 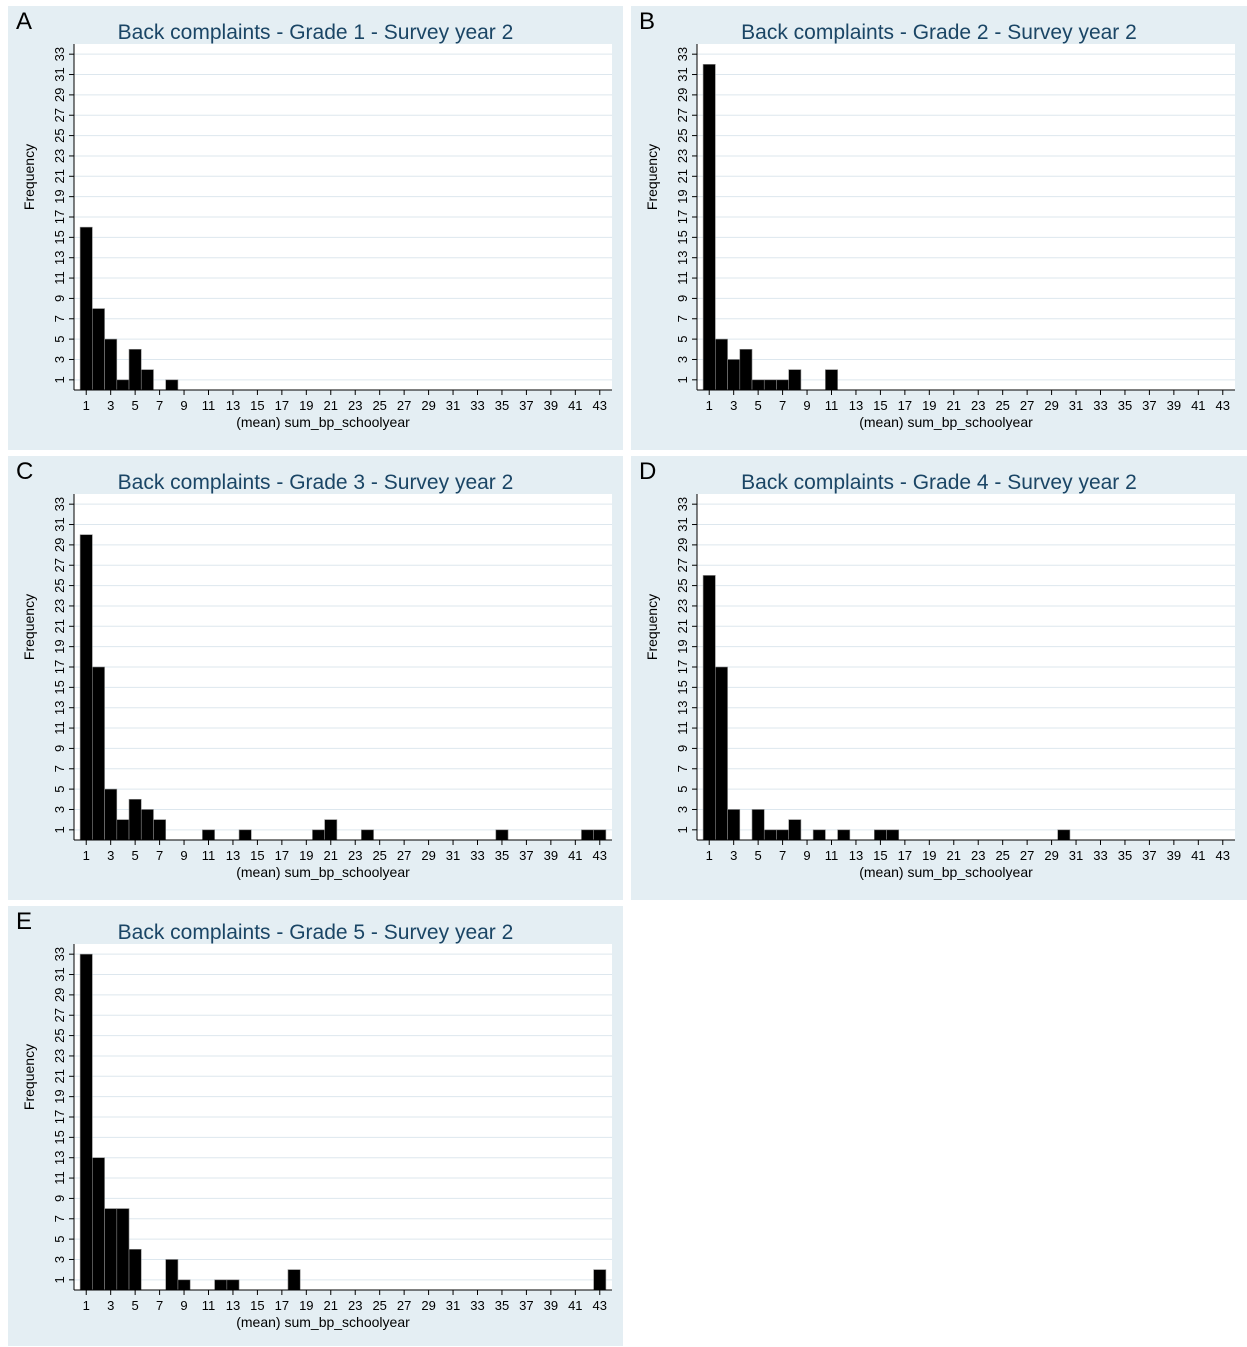 What do you see at coordinates (379, 855) in the screenshot?
I see `x-tick-label: 25` at bounding box center [379, 855].